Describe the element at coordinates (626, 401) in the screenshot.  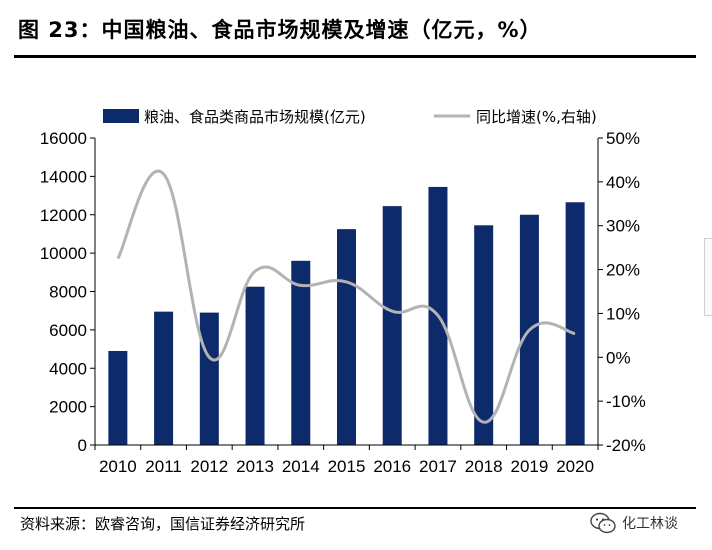
I see `right-axis-tick-label: -10%` at that location.